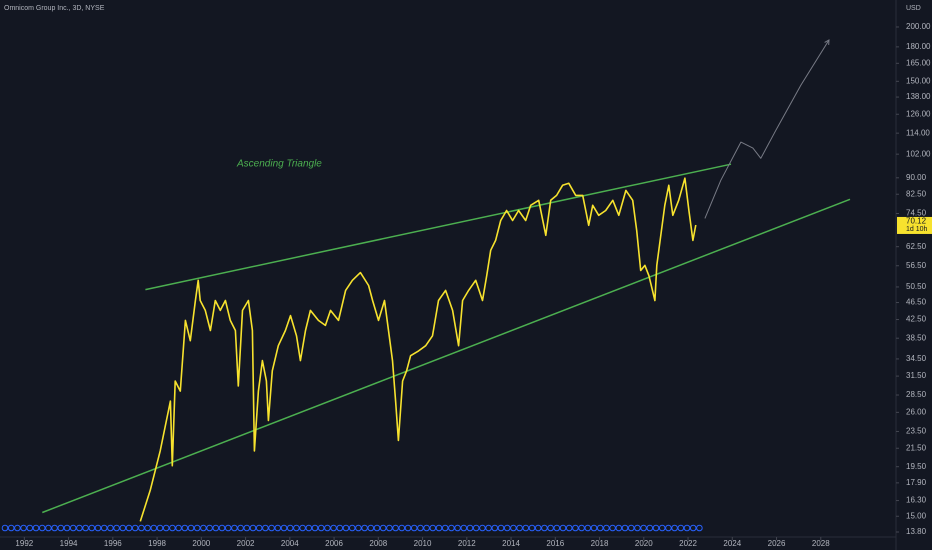 The width and height of the screenshot is (932, 550). I want to click on x-tick-label: 1996, so click(113, 543).